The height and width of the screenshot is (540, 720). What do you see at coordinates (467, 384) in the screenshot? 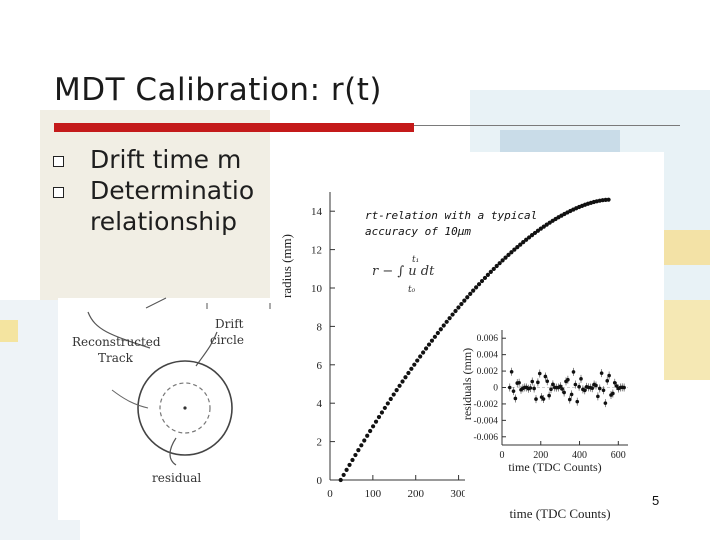
I see `inset-y-axis-label: residuals (mm)` at bounding box center [467, 384].